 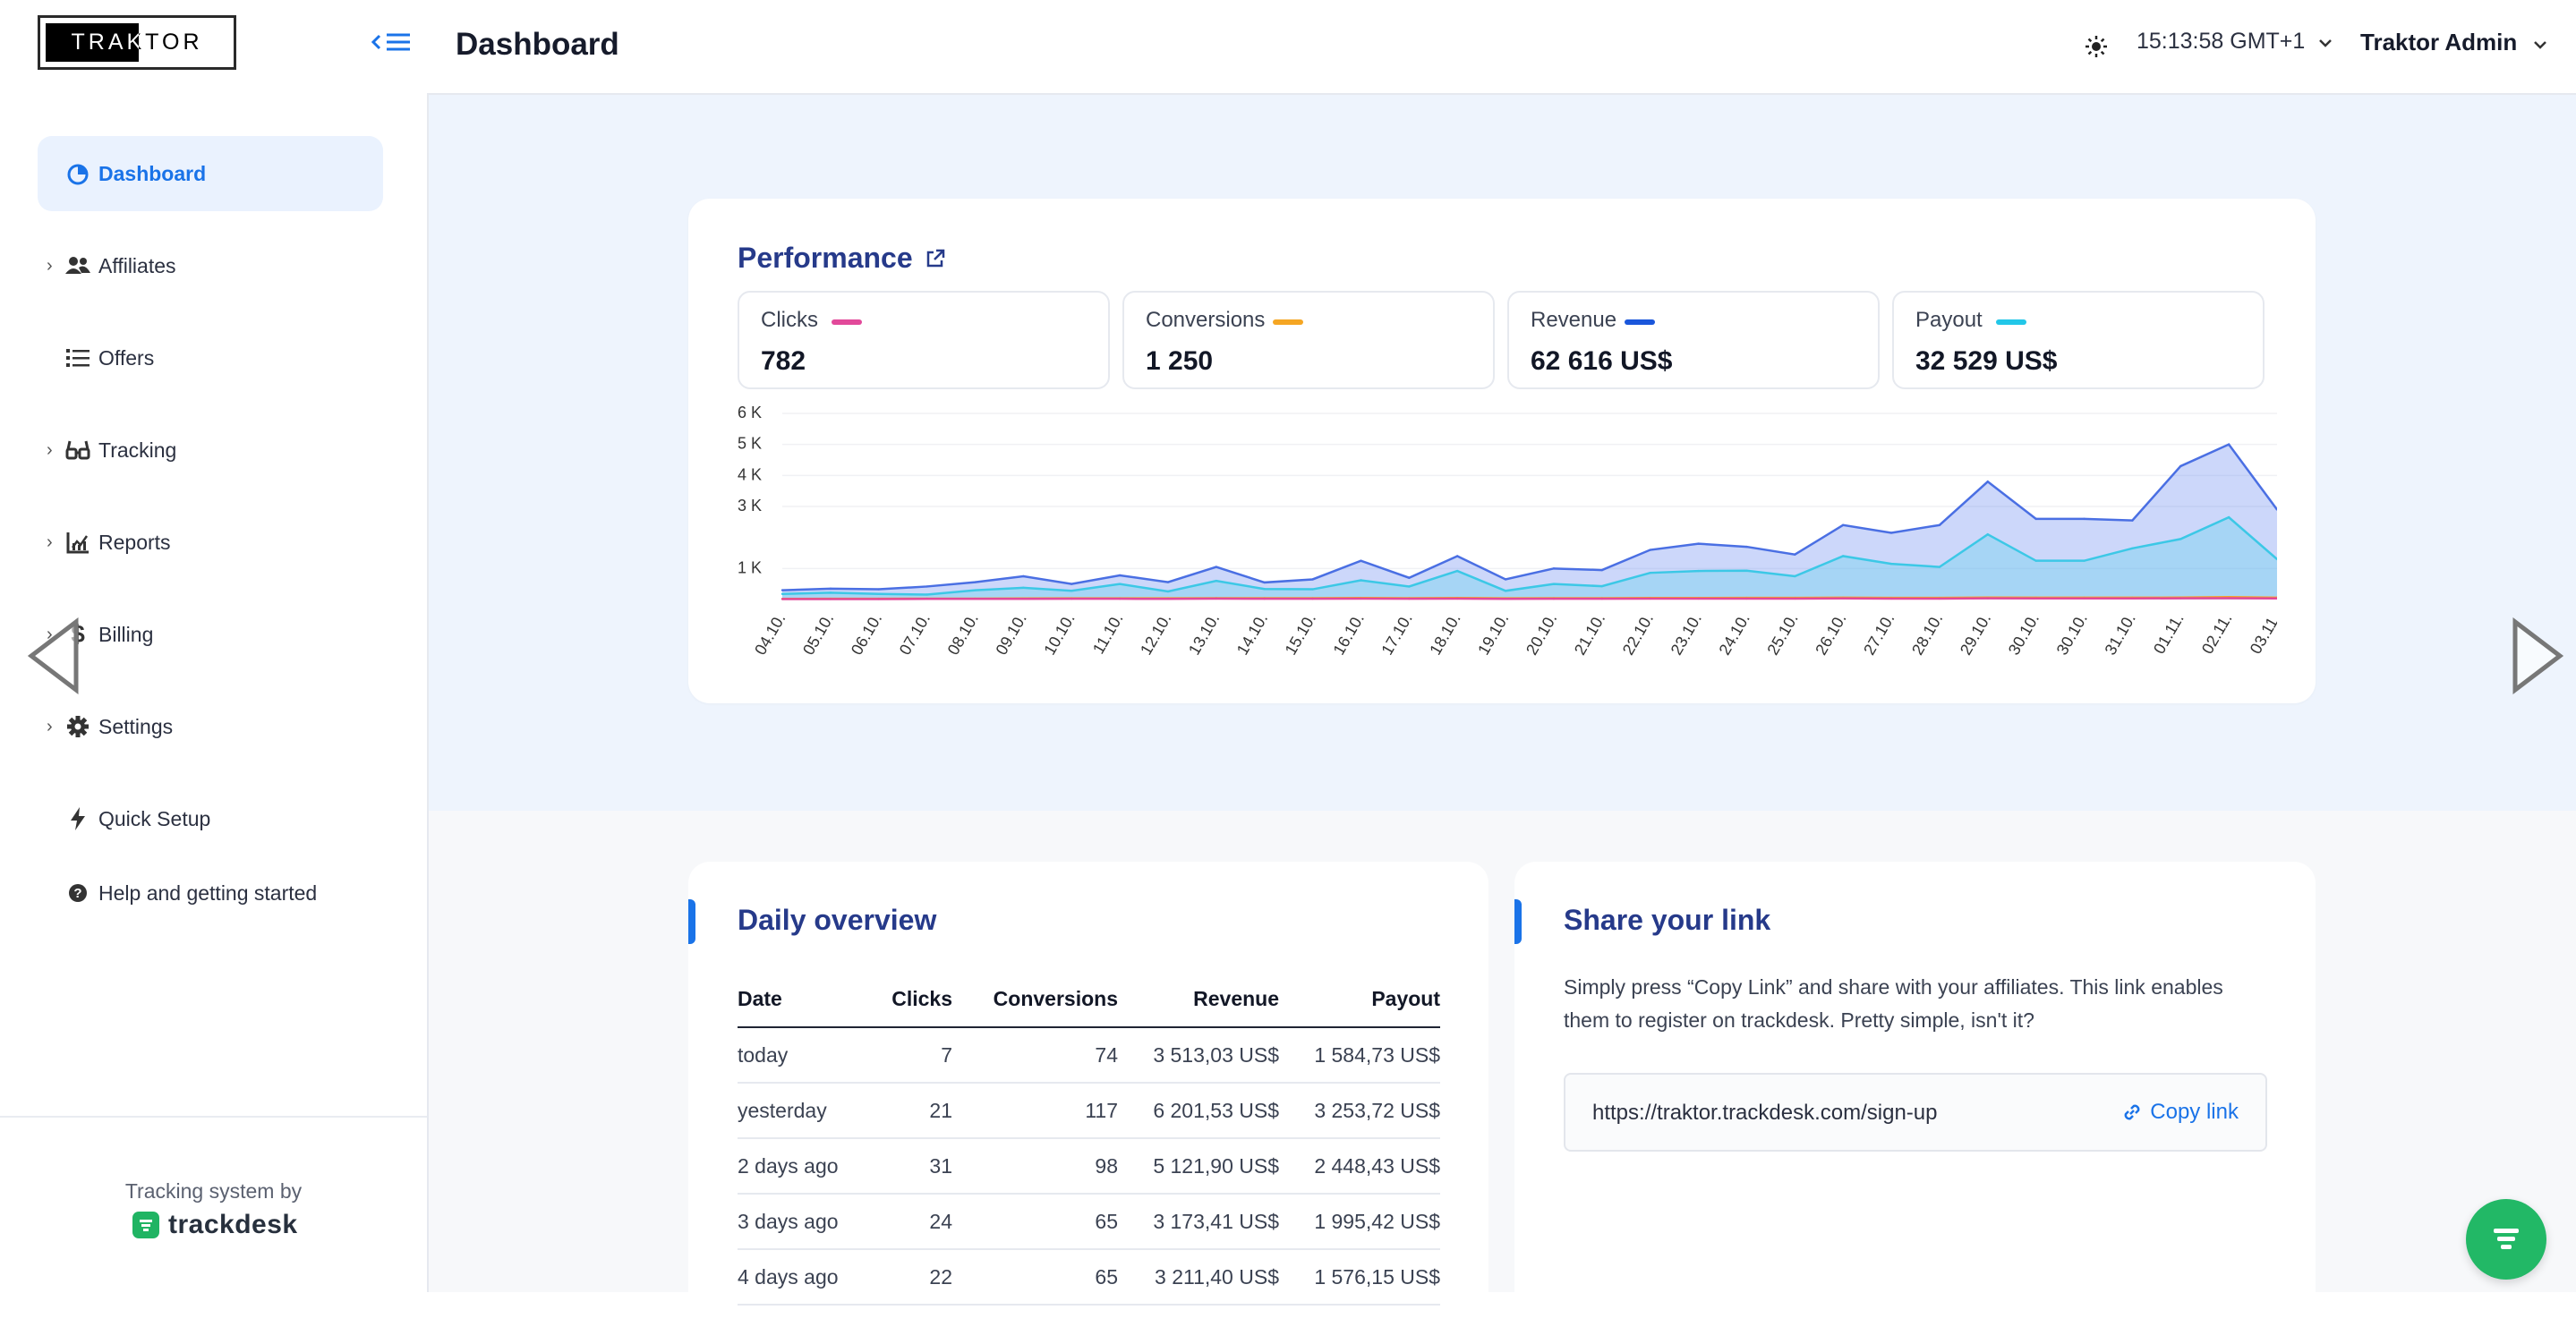 I want to click on performance-title: Performance, so click(x=841, y=259).